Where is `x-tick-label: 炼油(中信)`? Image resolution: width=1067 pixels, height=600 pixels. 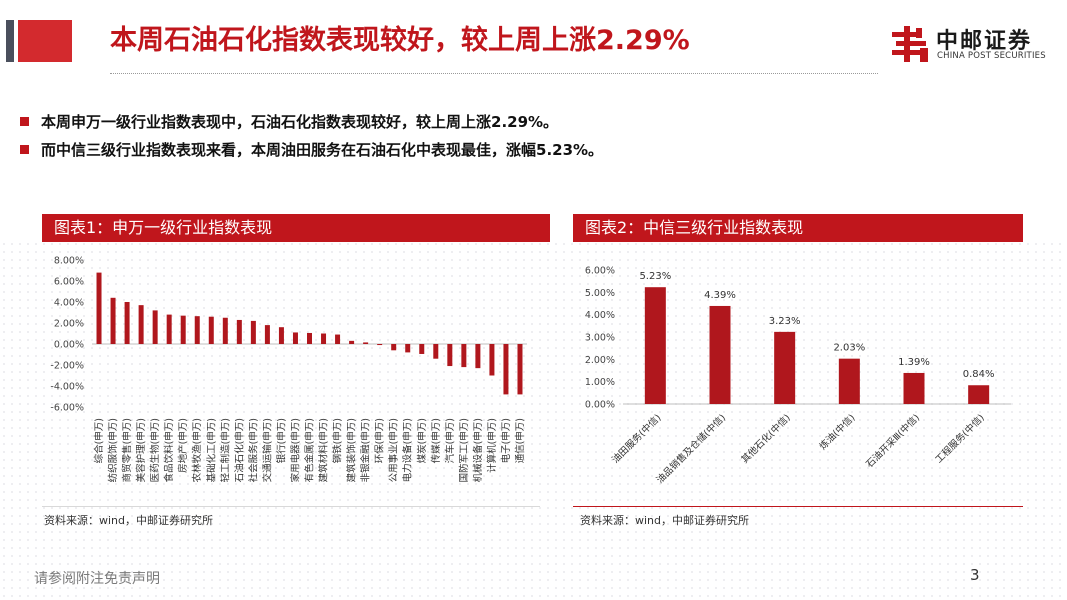
x-tick-label: 炼油(中信) is located at coordinates (837, 432).